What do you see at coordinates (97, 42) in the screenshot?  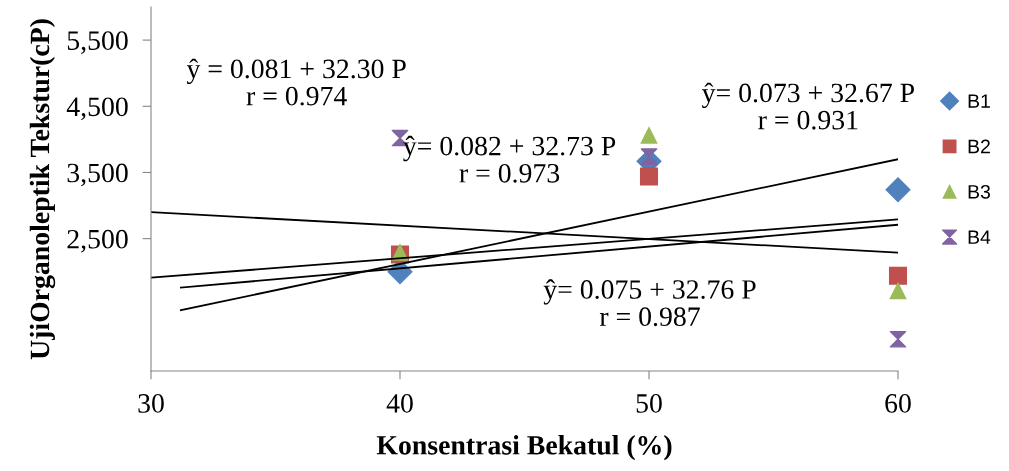 I see `y-tick-label: 5,500` at bounding box center [97, 42].